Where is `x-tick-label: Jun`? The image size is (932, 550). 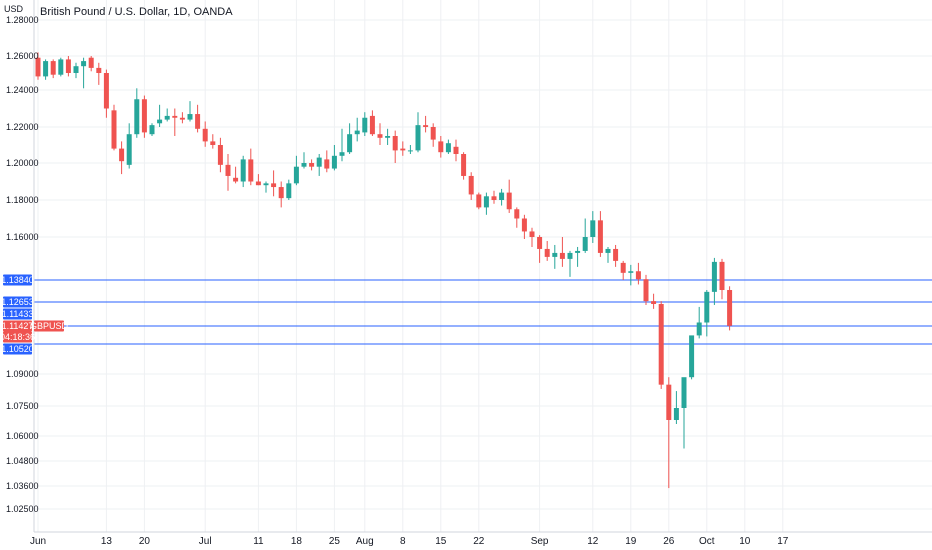
x-tick-label: Jun is located at coordinates (38, 541).